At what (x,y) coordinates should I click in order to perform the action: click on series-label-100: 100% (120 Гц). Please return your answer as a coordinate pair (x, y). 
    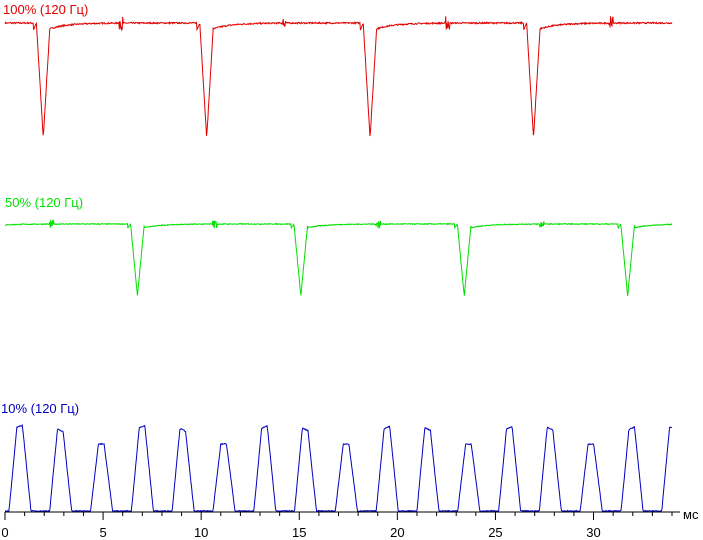
    Looking at the image, I should click on (45, 9).